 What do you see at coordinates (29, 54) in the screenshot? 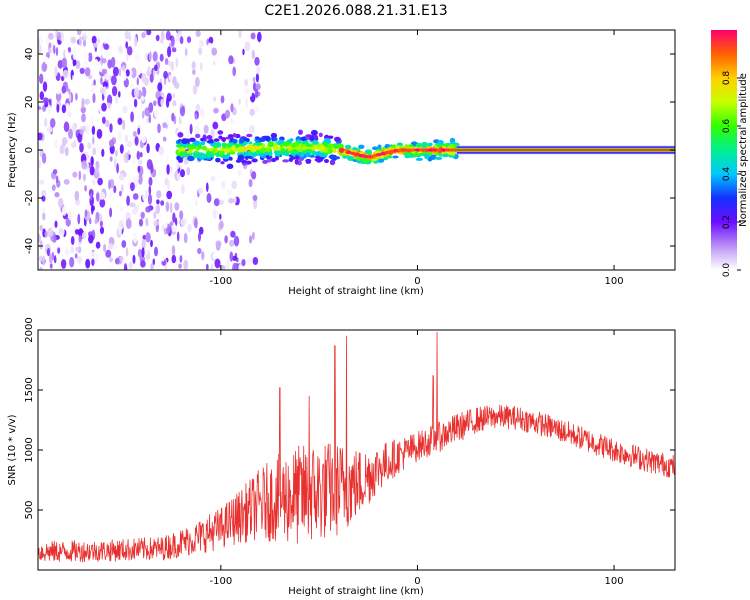
I see `spectrogram-y-tick-label: 40` at bounding box center [29, 54].